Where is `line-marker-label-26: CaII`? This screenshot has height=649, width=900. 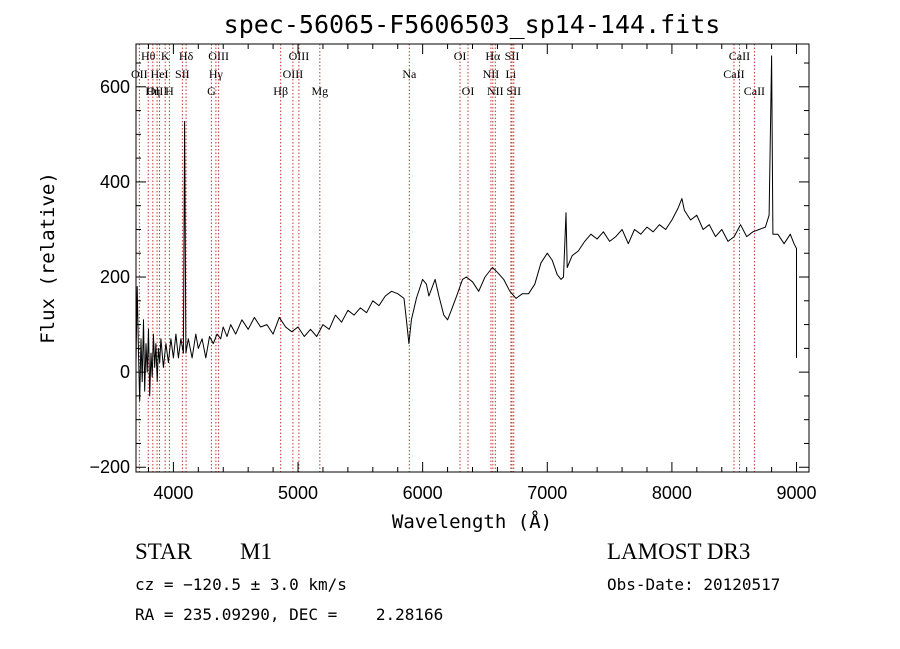
line-marker-label-26: CaII is located at coordinates (733, 74).